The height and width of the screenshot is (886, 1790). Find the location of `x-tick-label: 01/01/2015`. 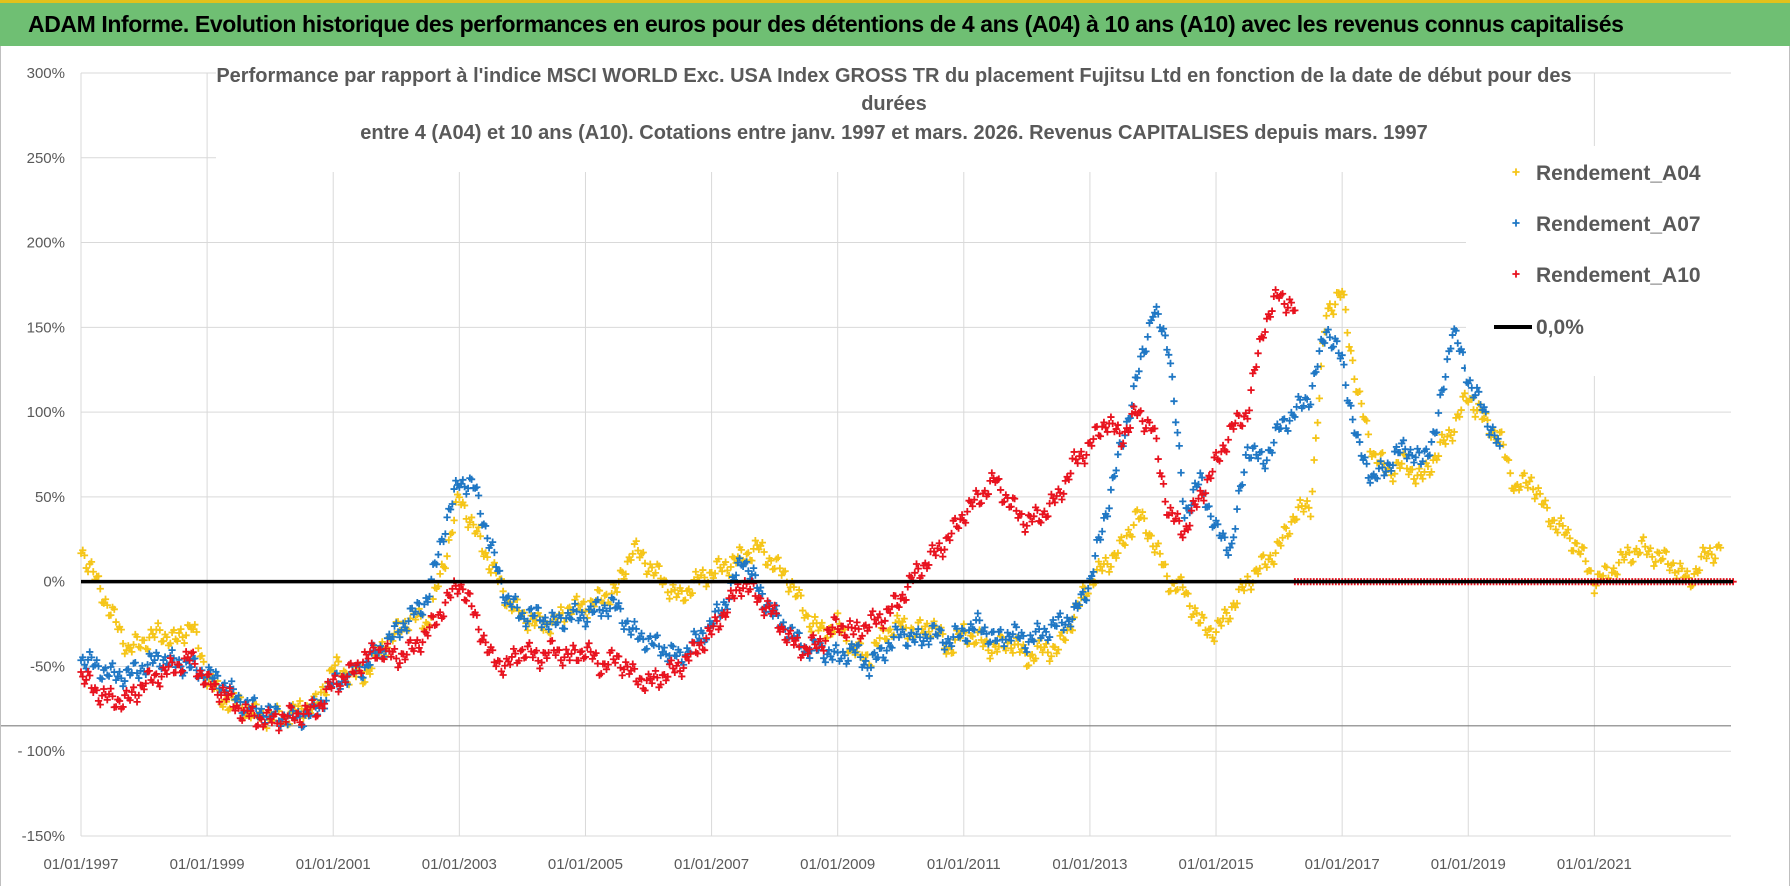

x-tick-label: 01/01/2015 is located at coordinates (1215, 864).